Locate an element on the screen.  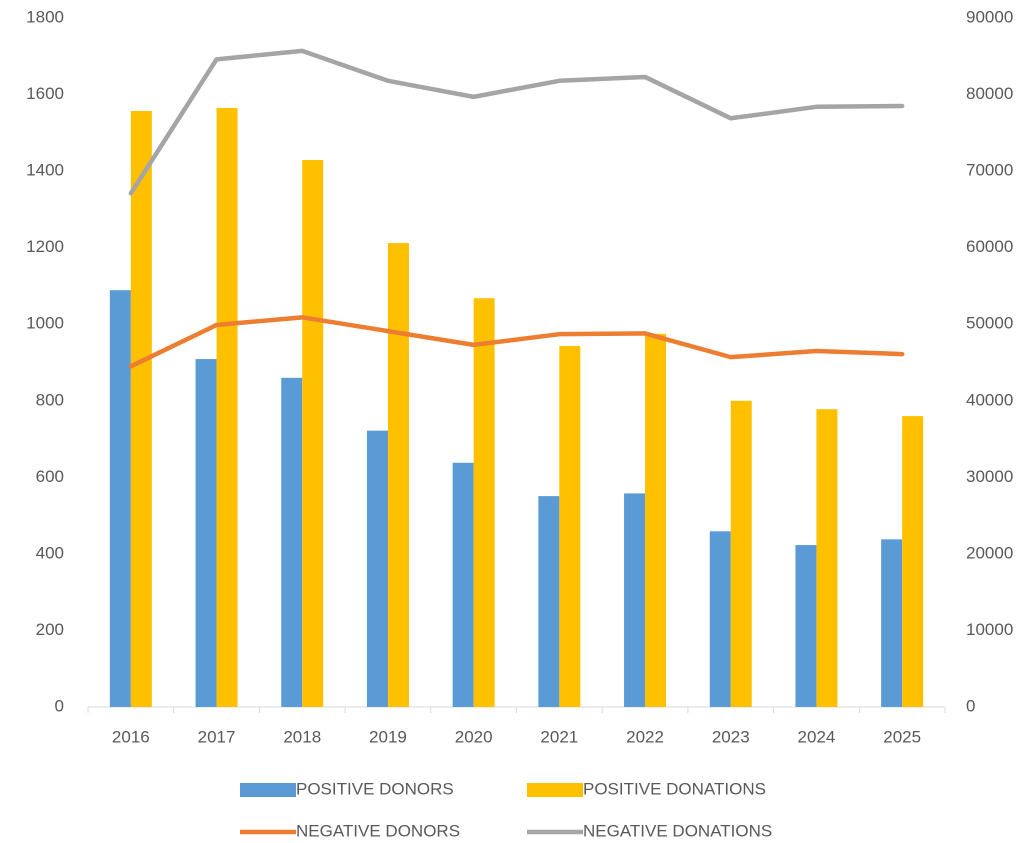
legend-label: POSITIVE DONATIONS is located at coordinates (674, 788).